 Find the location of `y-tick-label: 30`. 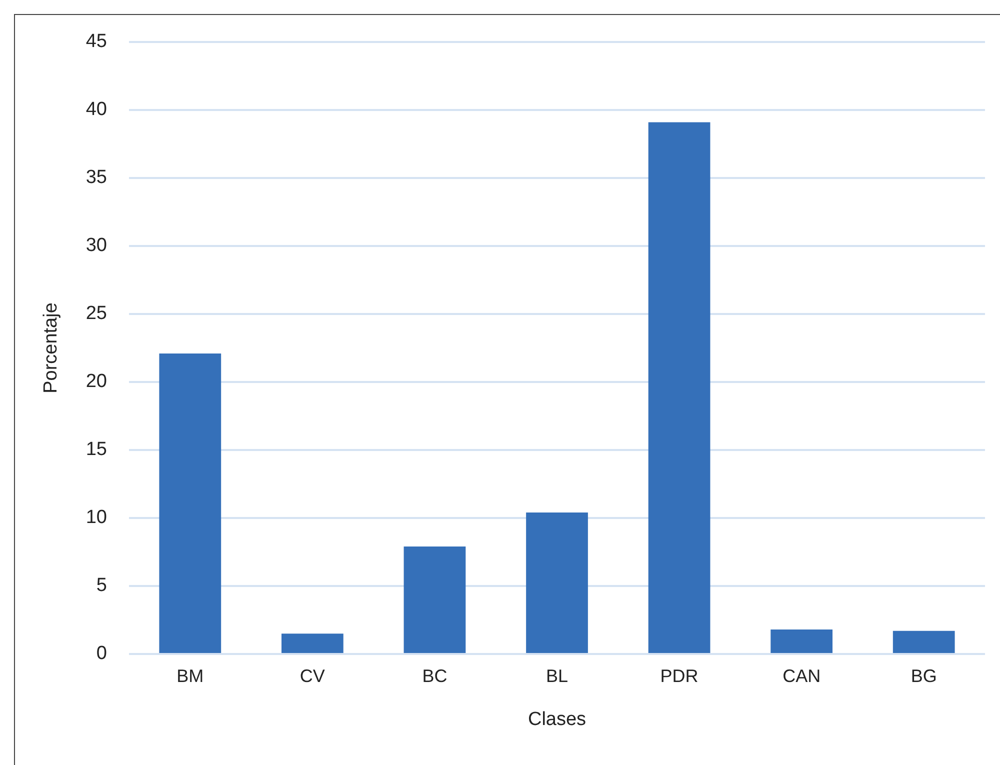

y-tick-label: 30 is located at coordinates (96, 245).